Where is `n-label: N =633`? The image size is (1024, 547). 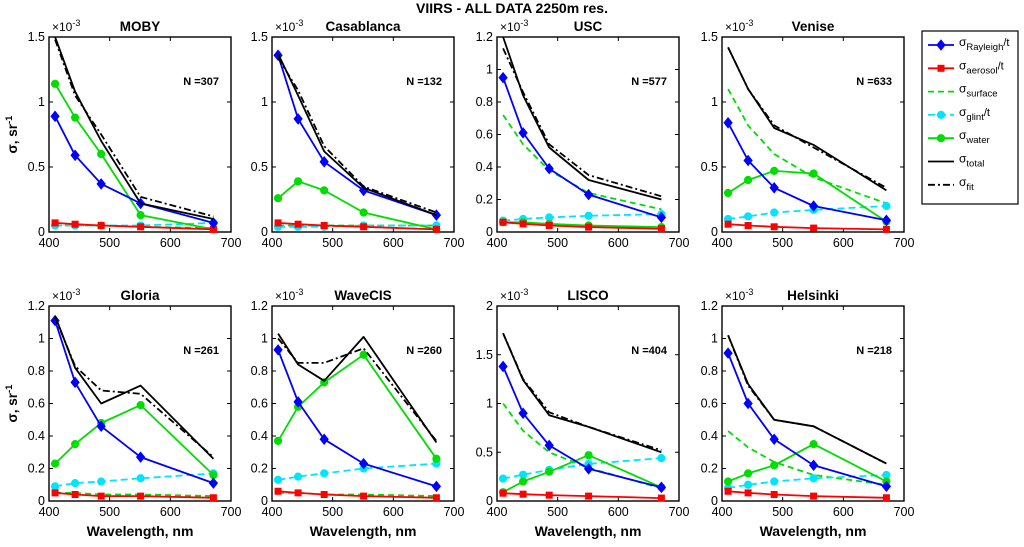 n-label: N =633 is located at coordinates (874, 82).